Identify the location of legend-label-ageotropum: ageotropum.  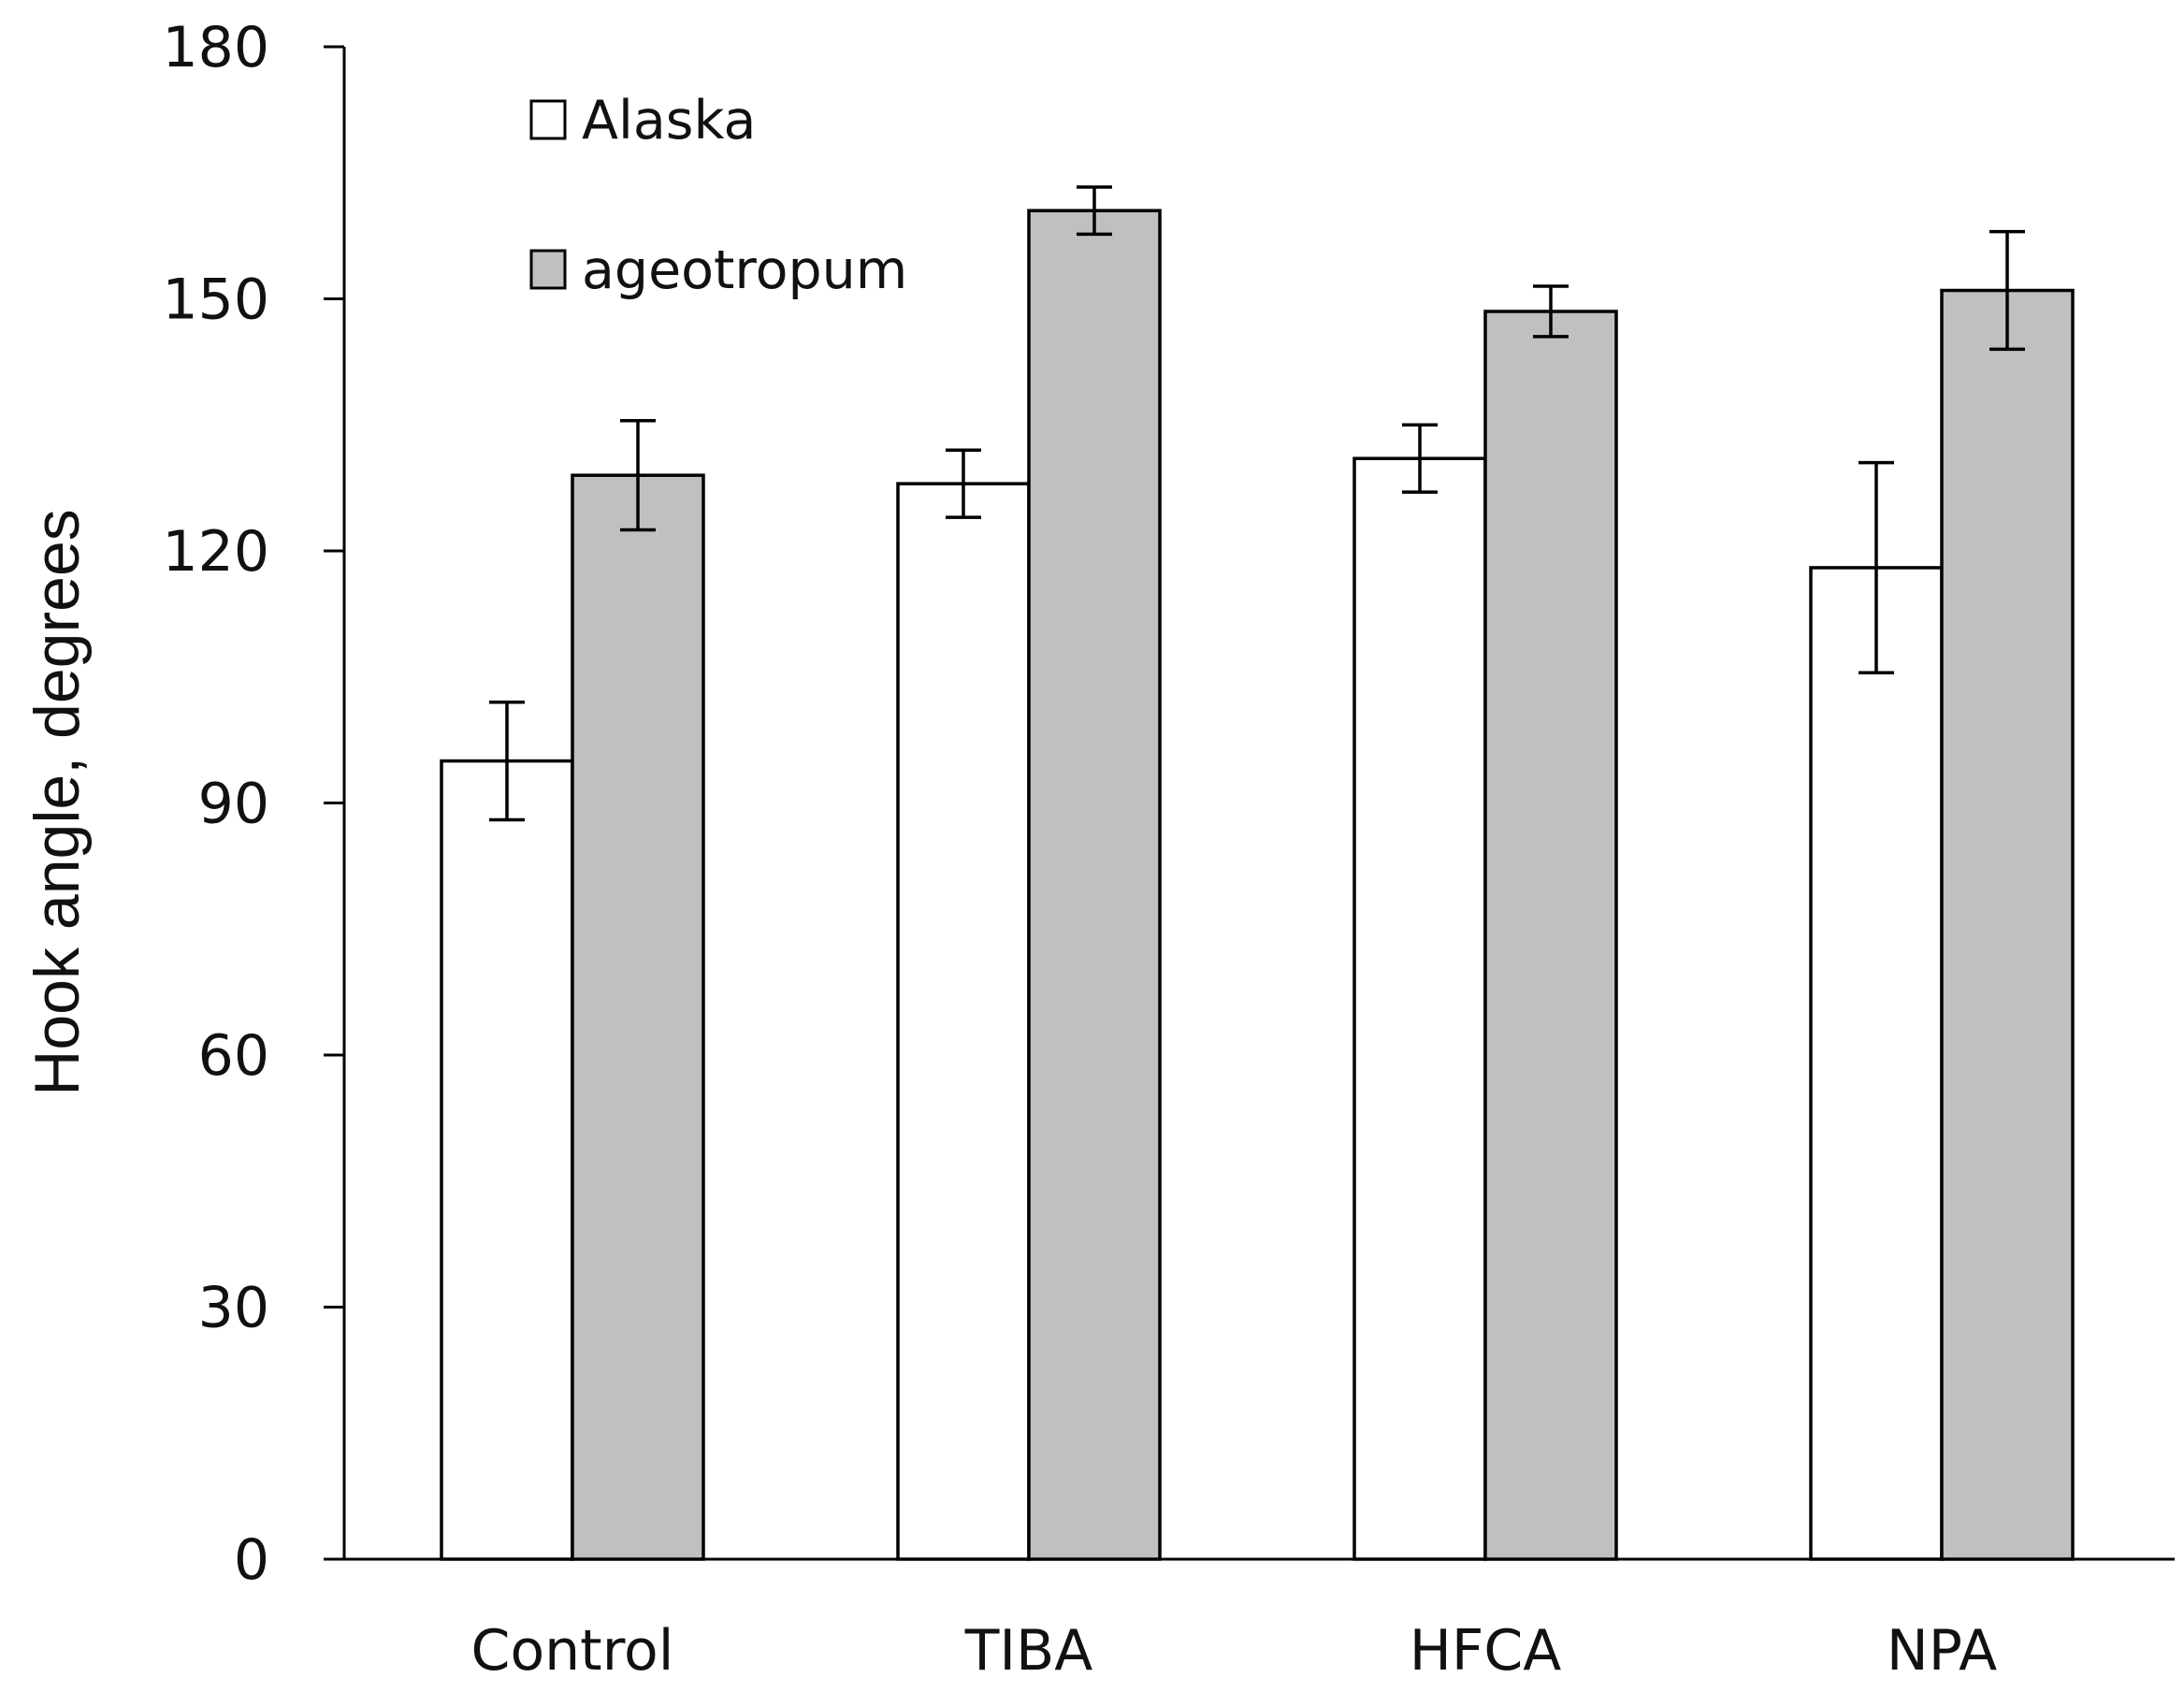
(744, 270).